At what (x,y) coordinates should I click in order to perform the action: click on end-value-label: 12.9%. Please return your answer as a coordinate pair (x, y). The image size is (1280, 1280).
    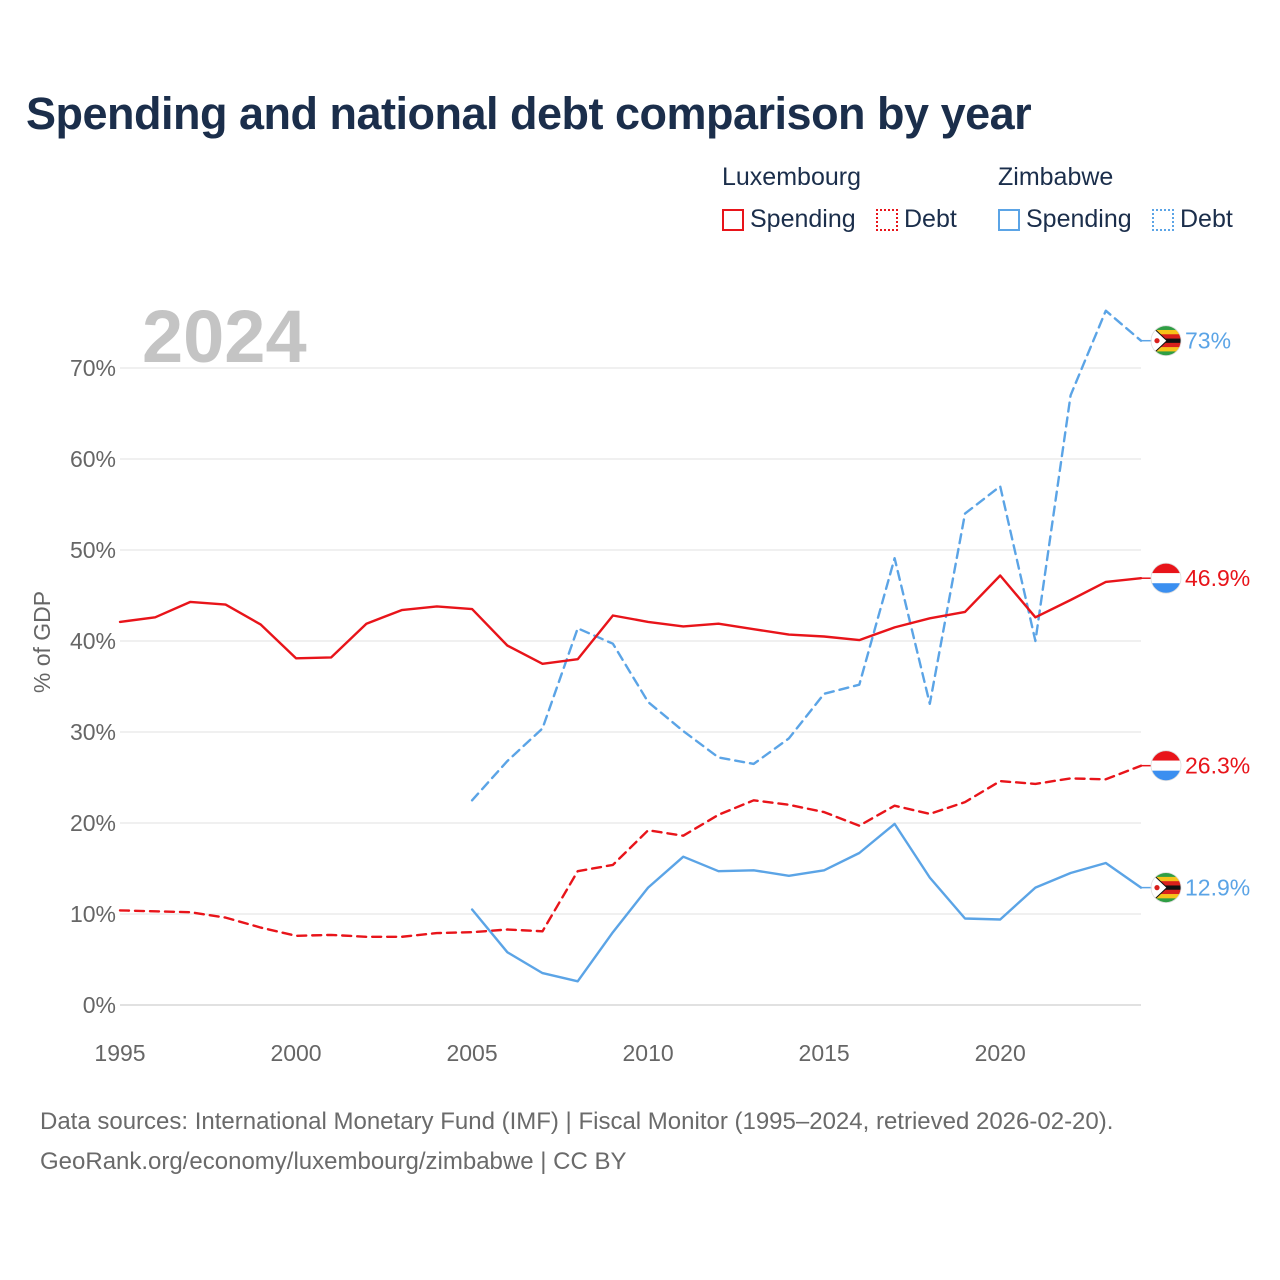
    Looking at the image, I should click on (1217, 888).